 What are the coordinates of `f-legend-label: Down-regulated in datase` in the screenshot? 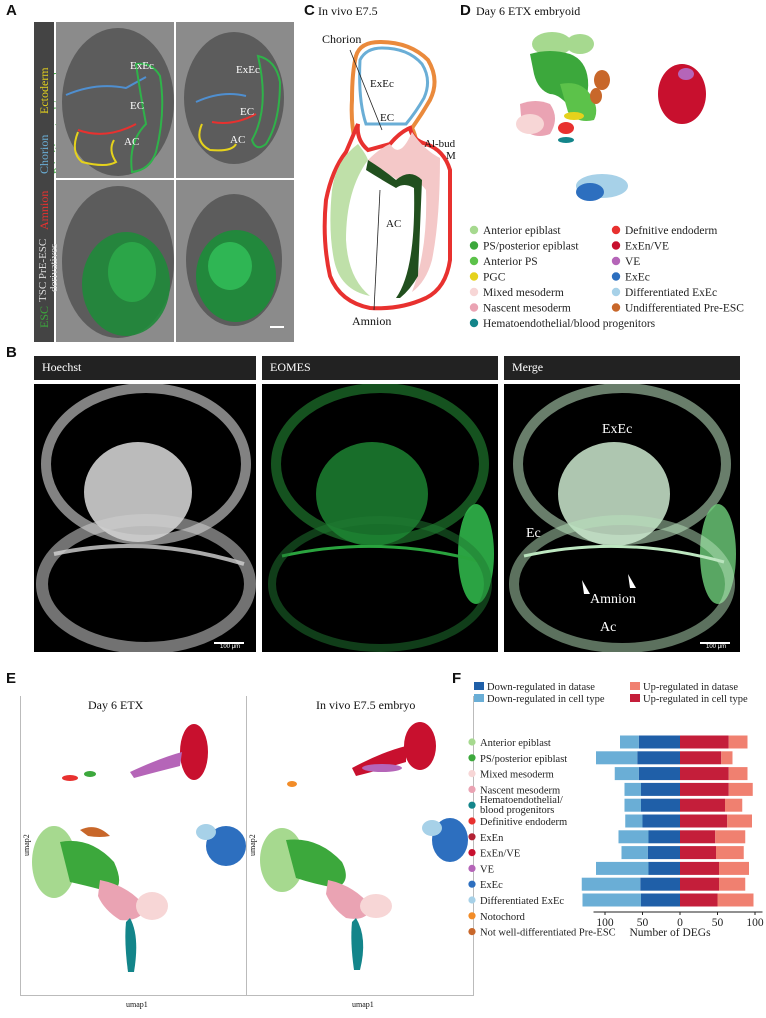 It's located at (541, 687).